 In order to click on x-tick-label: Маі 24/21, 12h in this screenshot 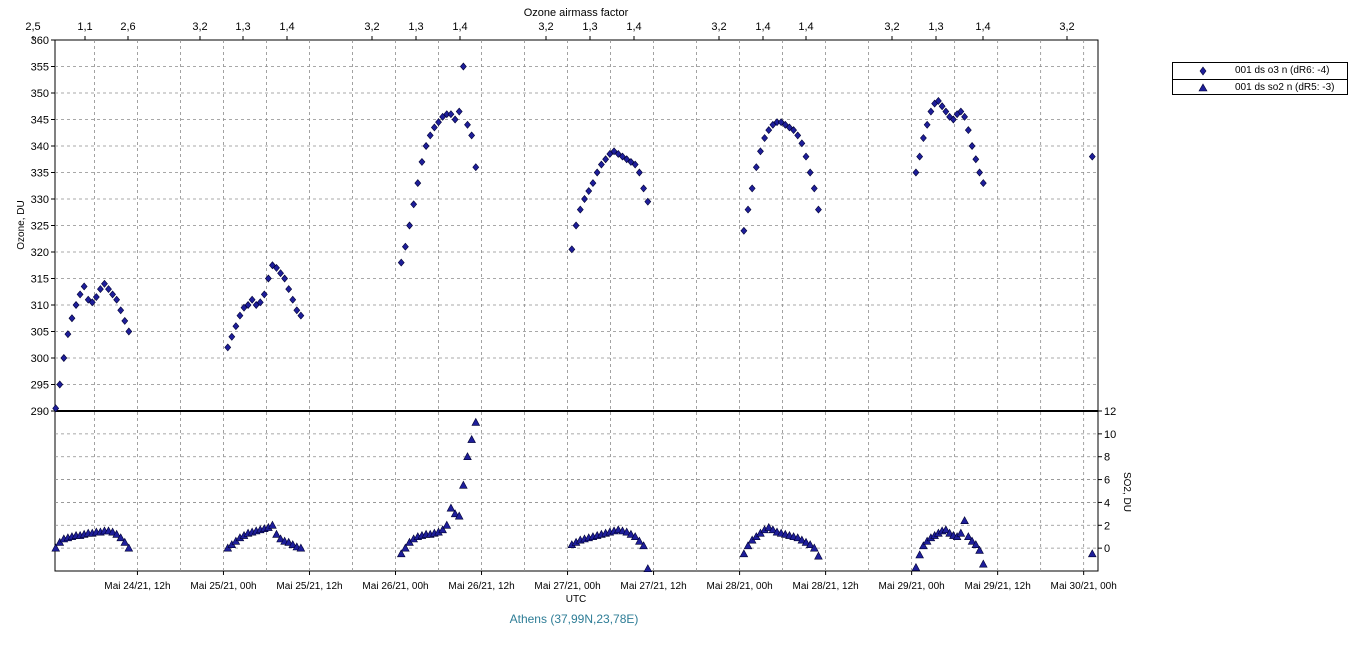, I will do `click(137, 586)`.